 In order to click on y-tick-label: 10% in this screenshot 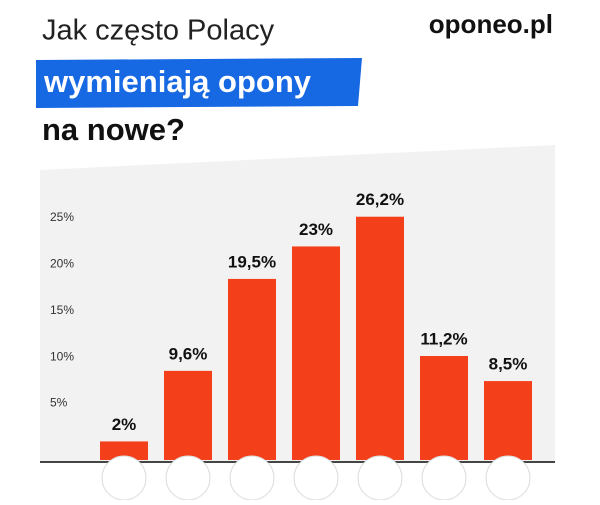, I will do `click(62, 356)`.